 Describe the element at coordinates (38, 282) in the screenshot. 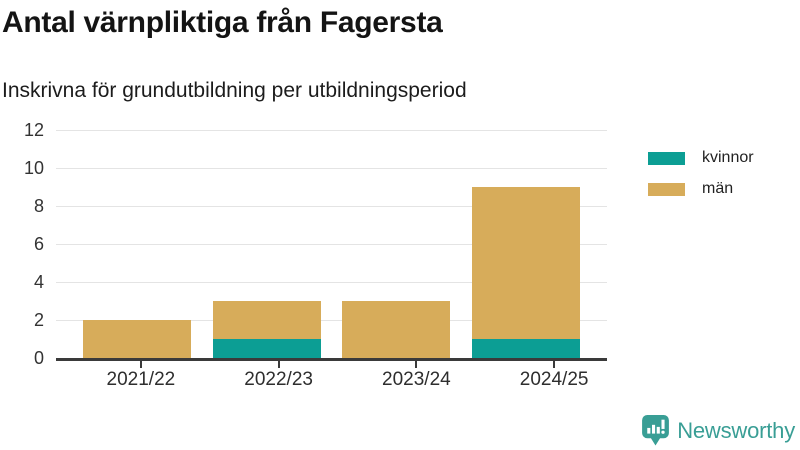

I see `y-axis-tick-label: 4` at that location.